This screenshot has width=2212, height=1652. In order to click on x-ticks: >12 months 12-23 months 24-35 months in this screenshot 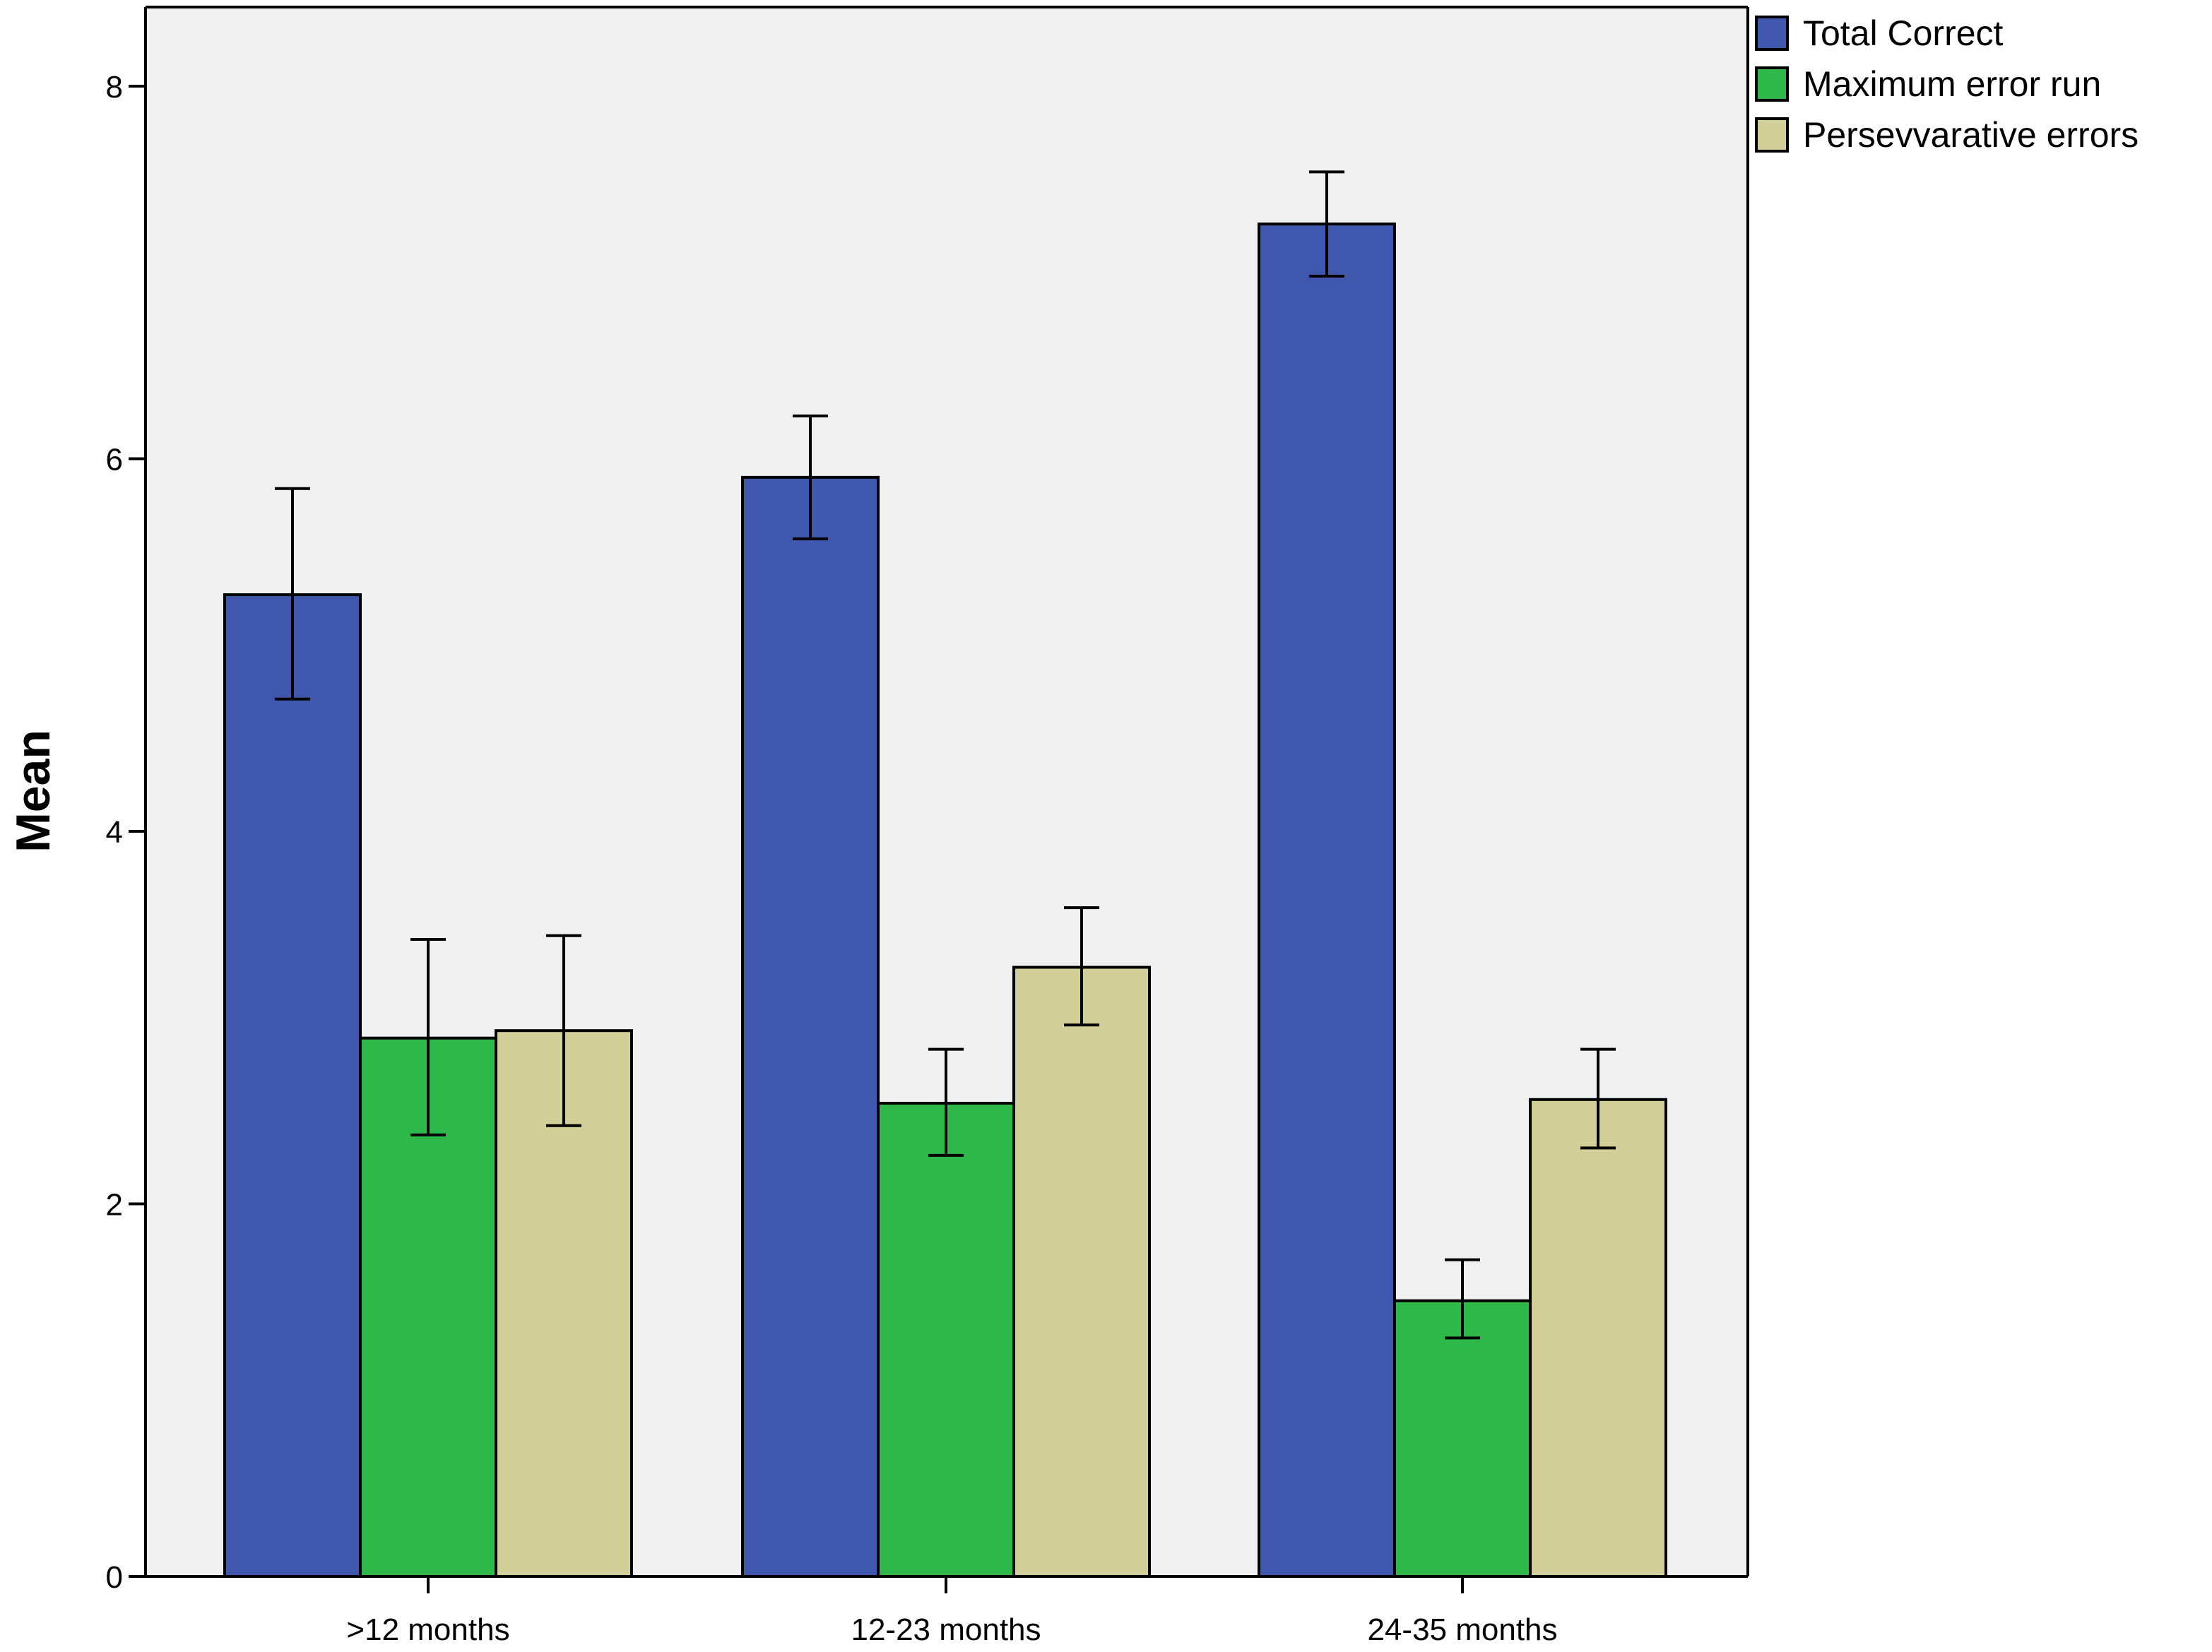, I will do `click(952, 1611)`.